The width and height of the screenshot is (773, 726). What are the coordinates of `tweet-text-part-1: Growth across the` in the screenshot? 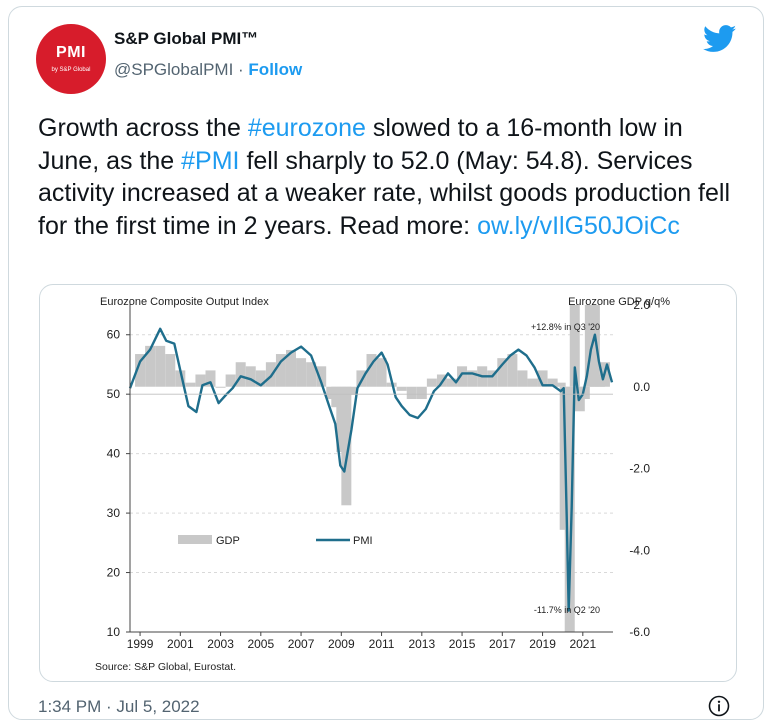 It's located at (143, 128).